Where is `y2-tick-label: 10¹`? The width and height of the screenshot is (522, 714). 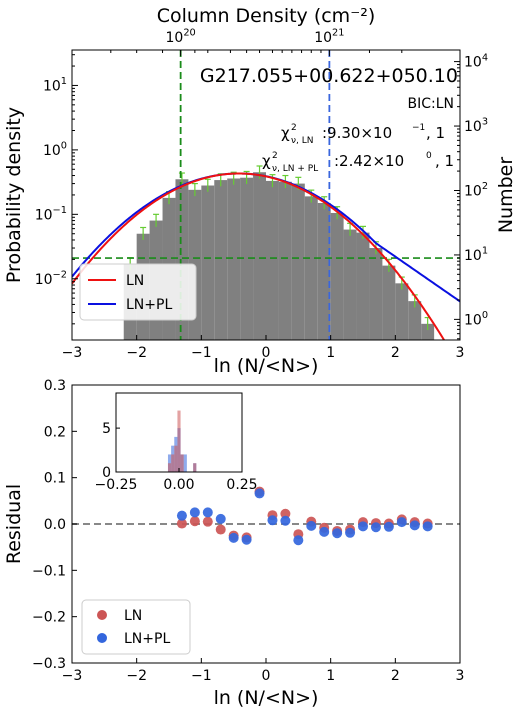
y2-tick-label: 10¹ is located at coordinates (476, 255).